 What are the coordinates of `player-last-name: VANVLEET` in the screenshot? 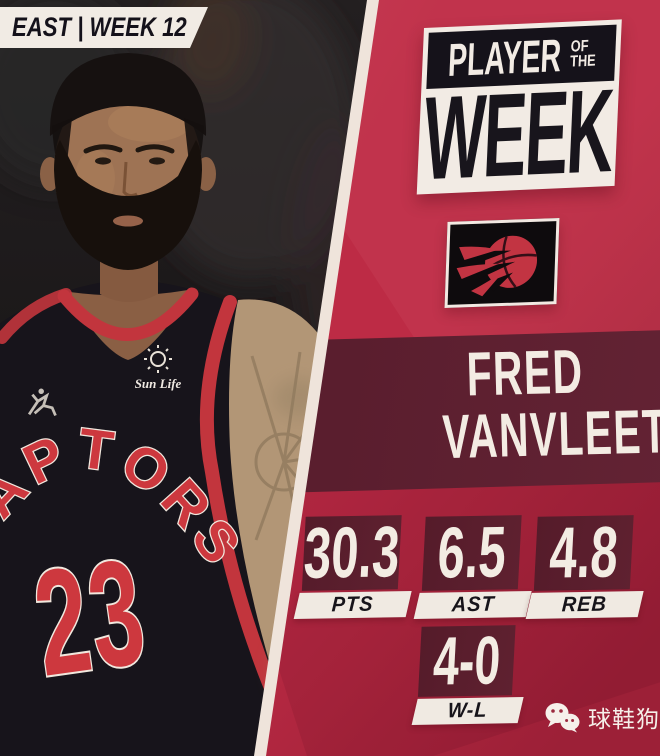 It's located at (550, 435).